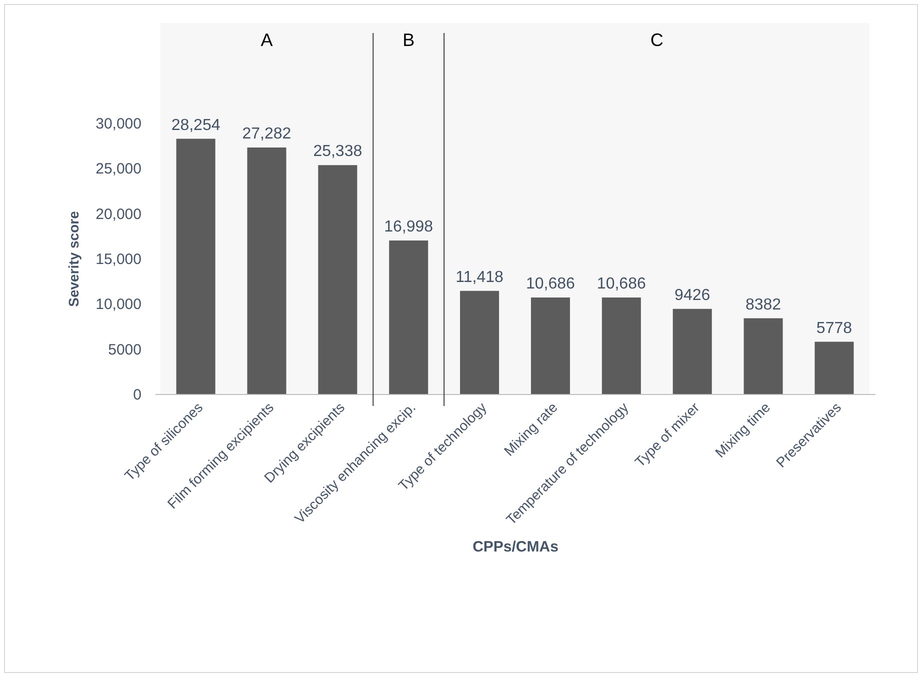  I want to click on y-tick-label: 5000, so click(125, 349).